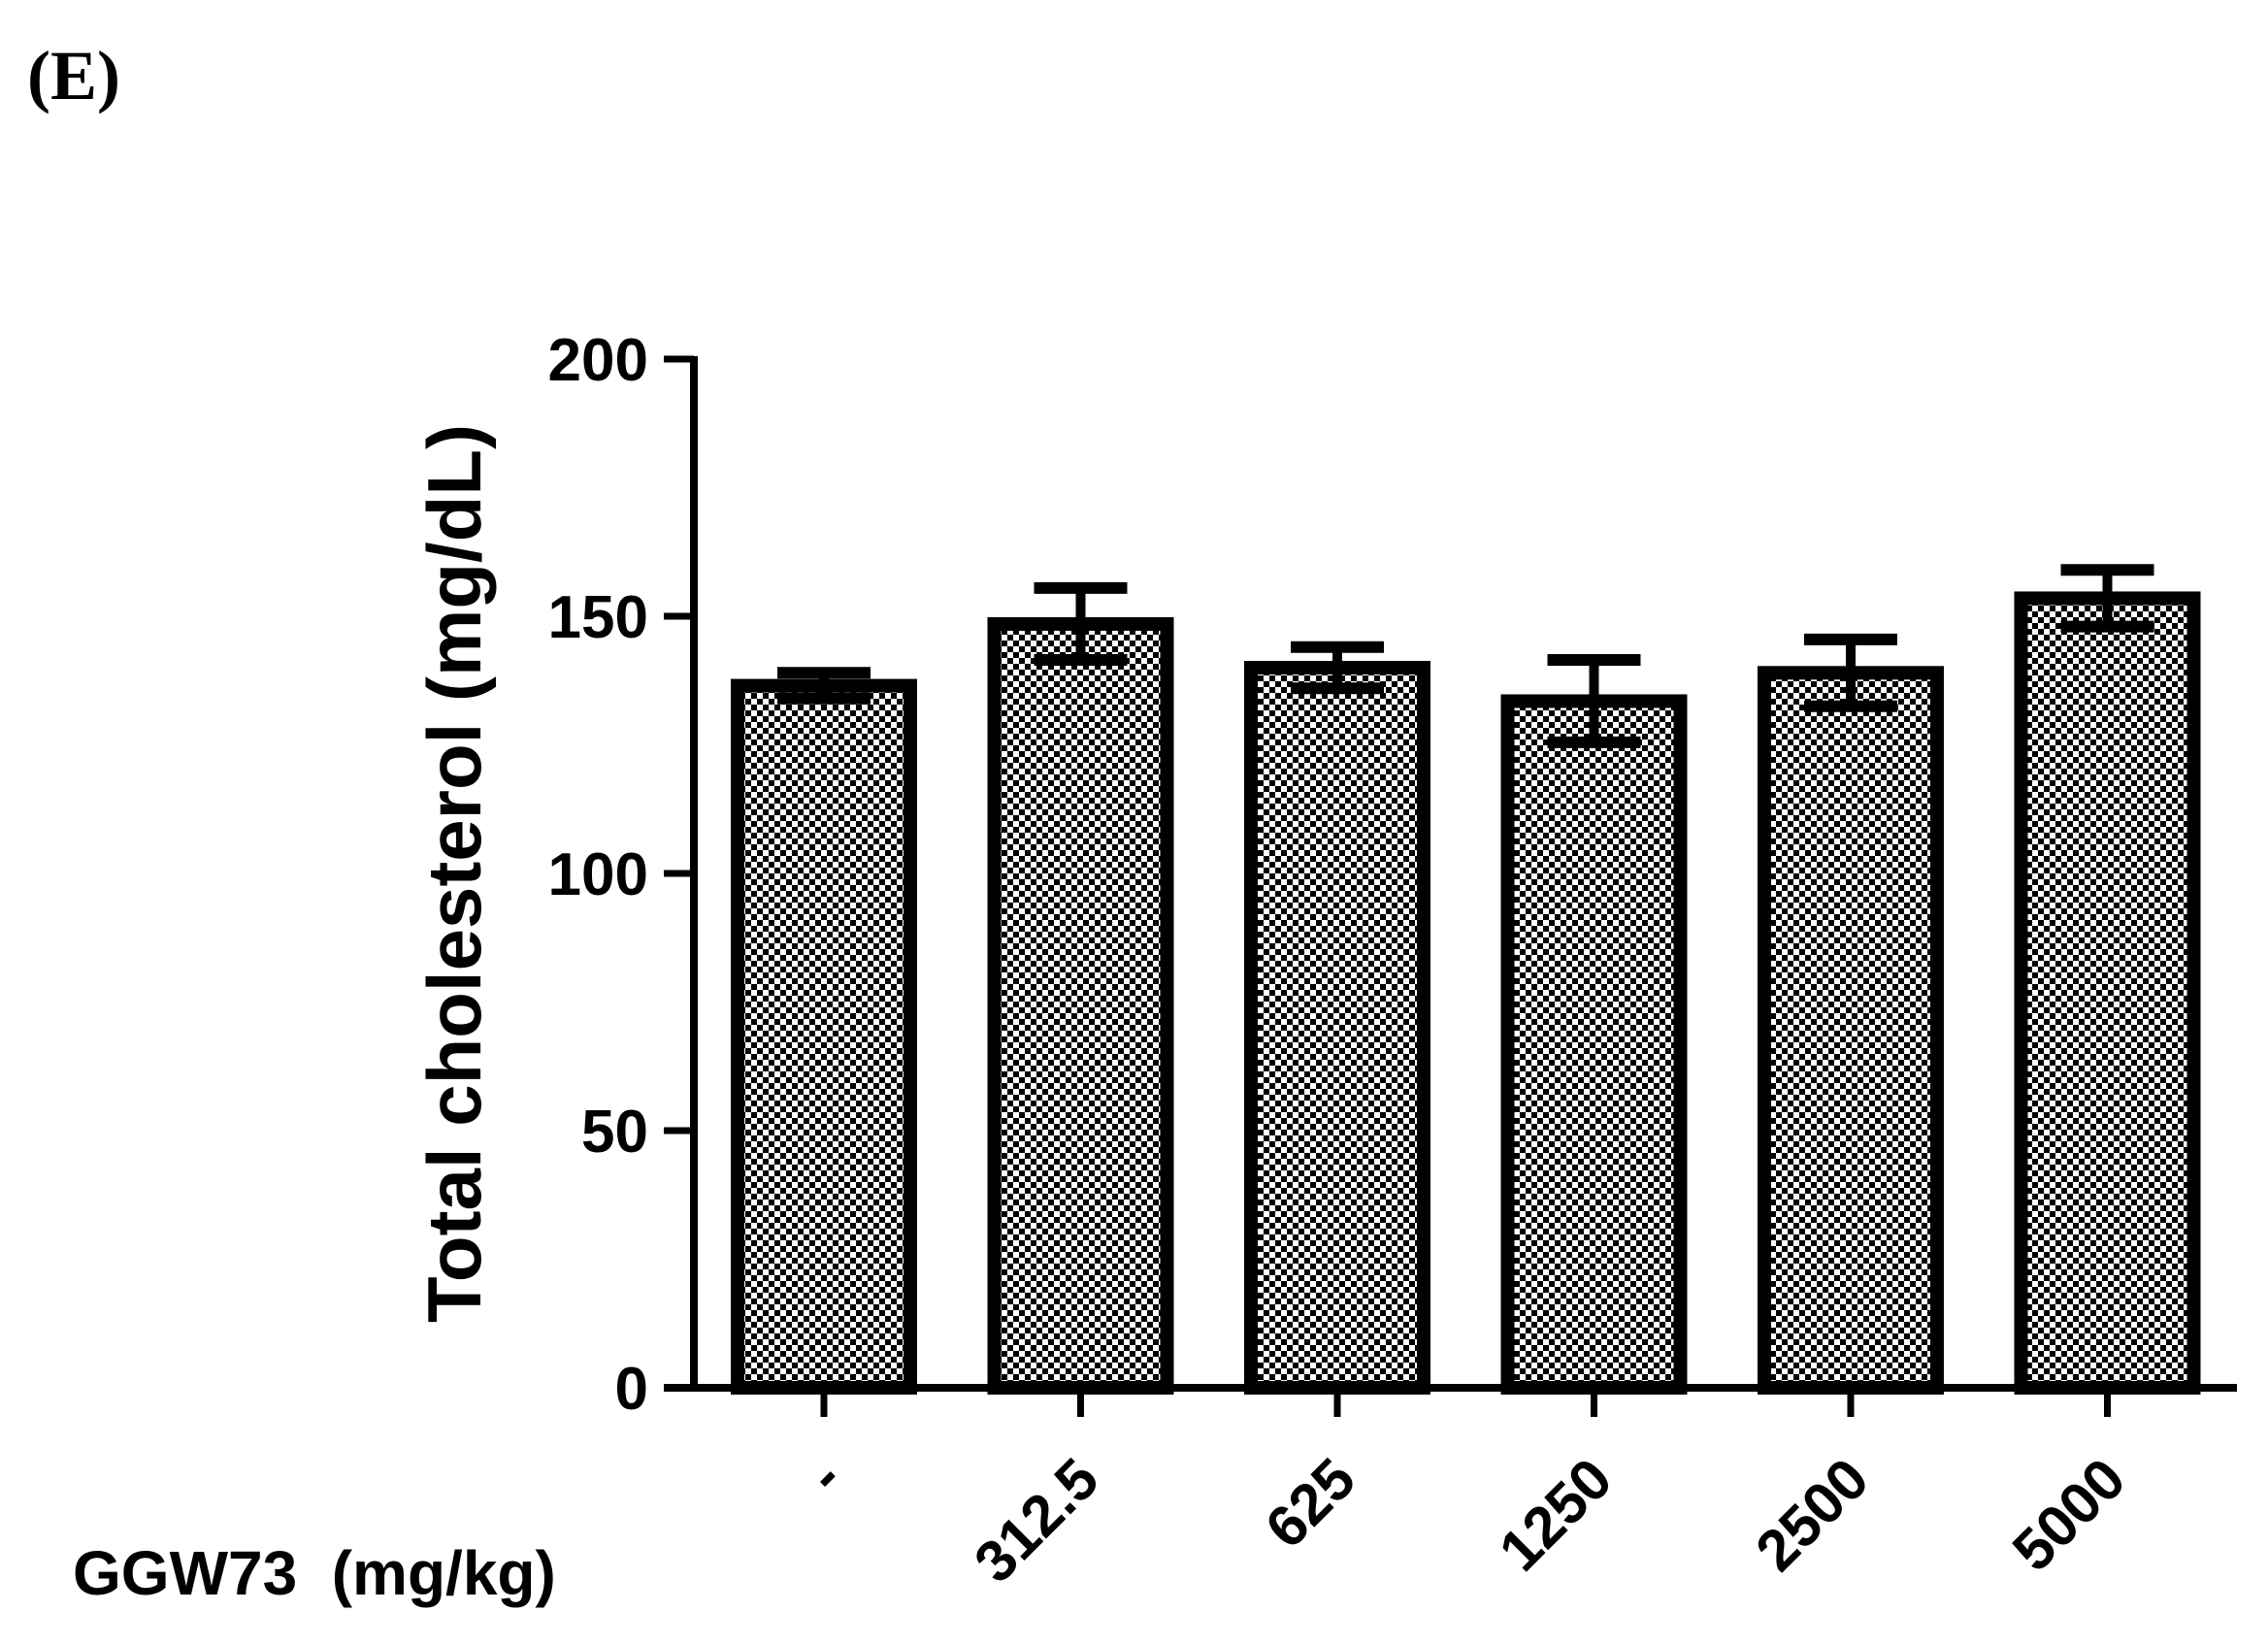 This screenshot has width=2268, height=1644. What do you see at coordinates (598, 875) in the screenshot?
I see `y-tick-label: 100` at bounding box center [598, 875].